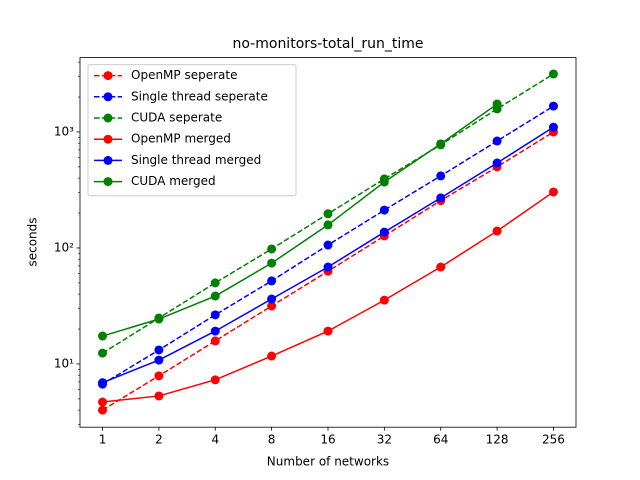 The width and height of the screenshot is (640, 480). Describe the element at coordinates (33, 241) in the screenshot. I see `y-axis-label: seconds` at that location.